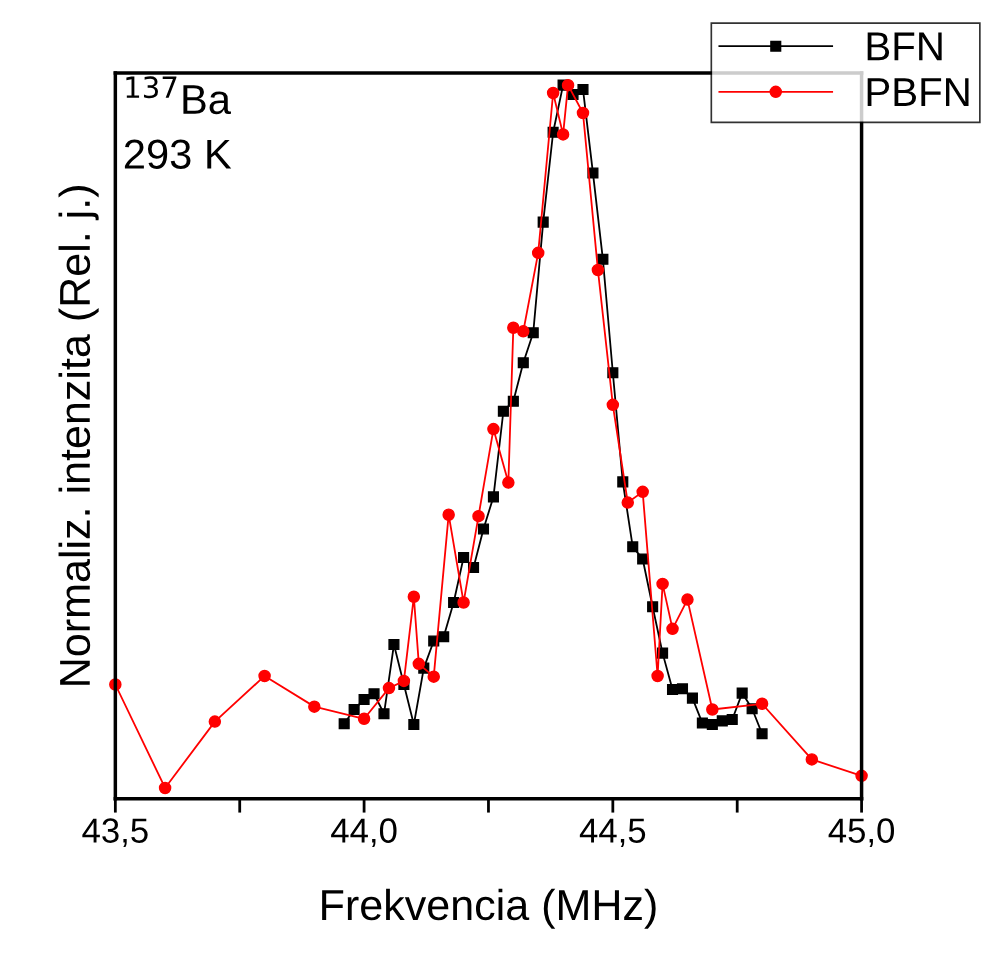 This screenshot has height=974, width=1003. What do you see at coordinates (904, 46) in the screenshot?
I see `legend-label: BFN` at bounding box center [904, 46].